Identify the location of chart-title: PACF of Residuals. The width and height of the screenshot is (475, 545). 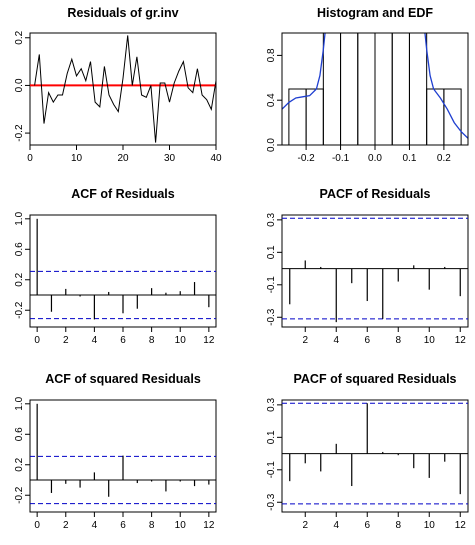
(375, 194).